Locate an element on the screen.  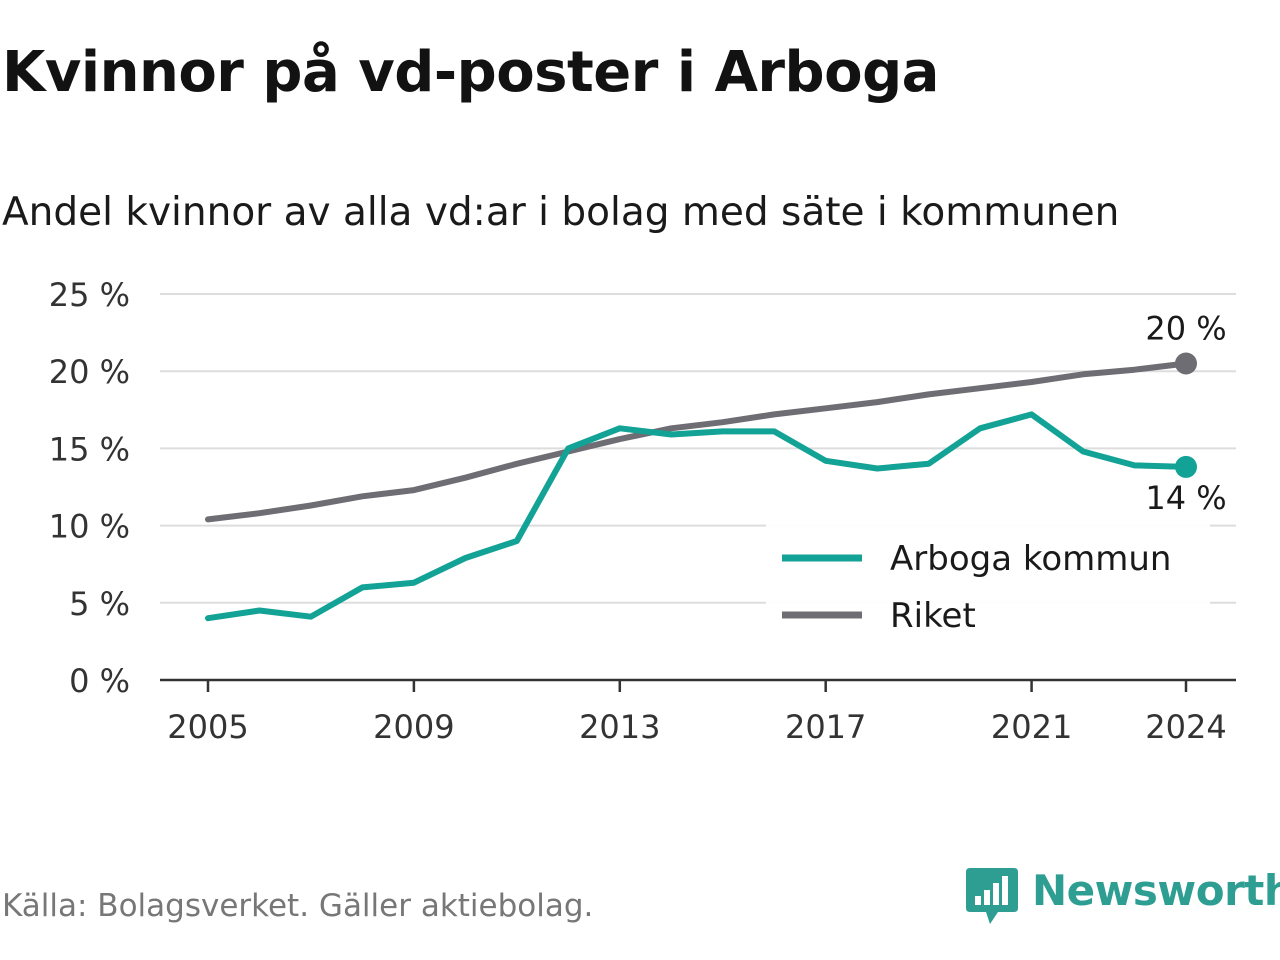
series-end-label: 14 % is located at coordinates (1185, 498).